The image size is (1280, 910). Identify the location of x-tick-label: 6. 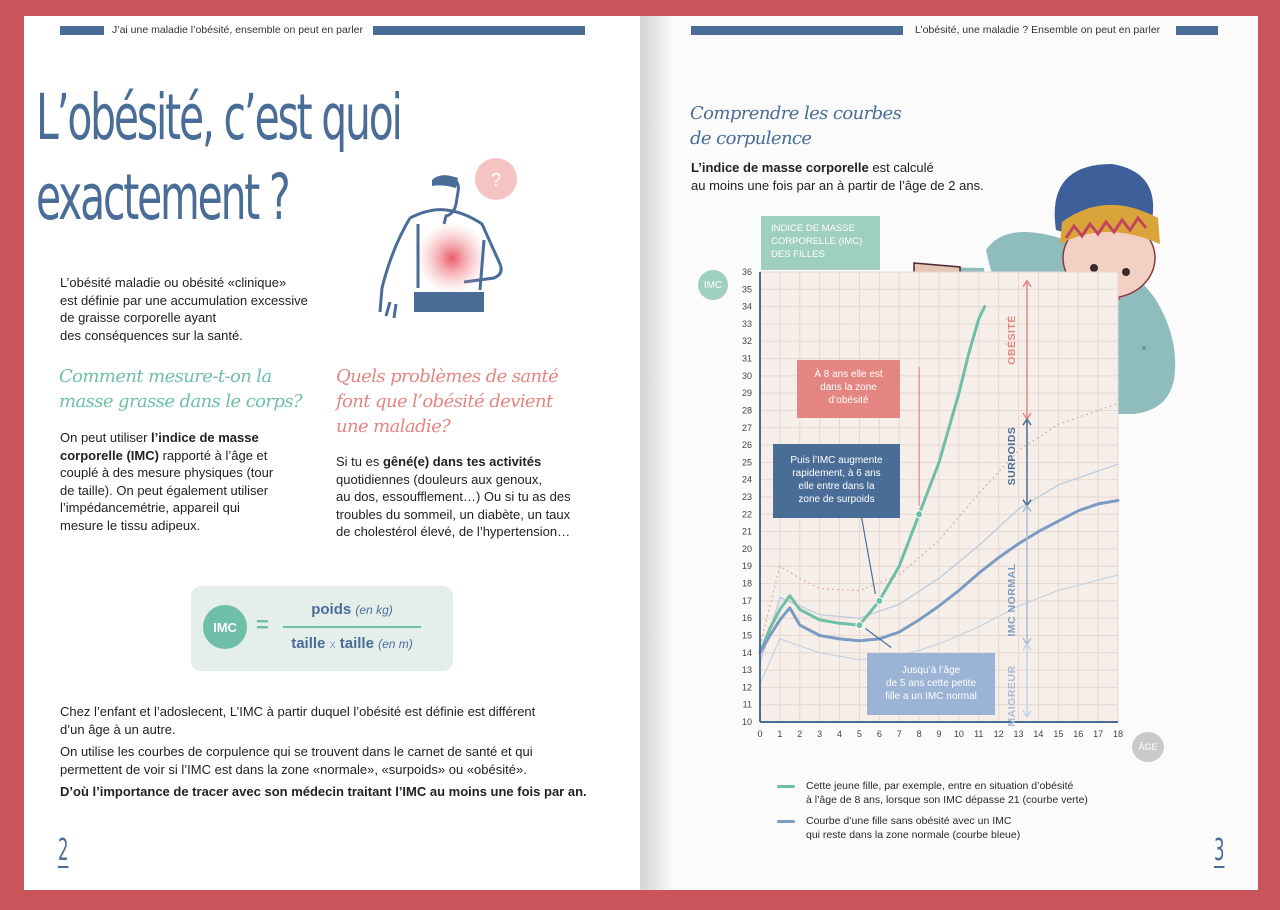
(879, 734).